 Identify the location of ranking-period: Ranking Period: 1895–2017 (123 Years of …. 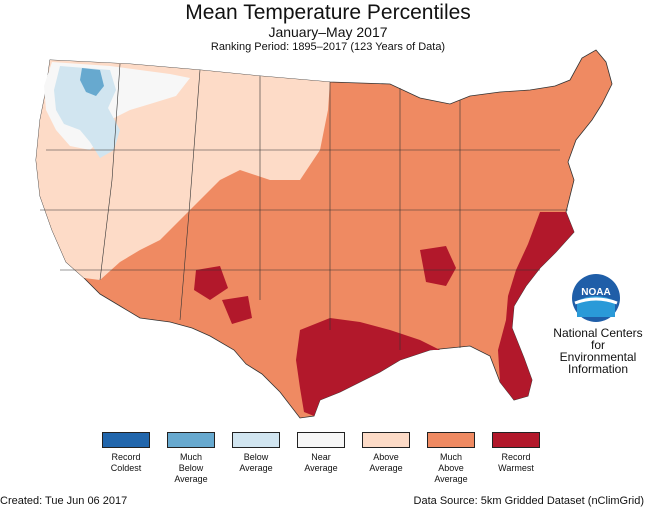
(328, 47).